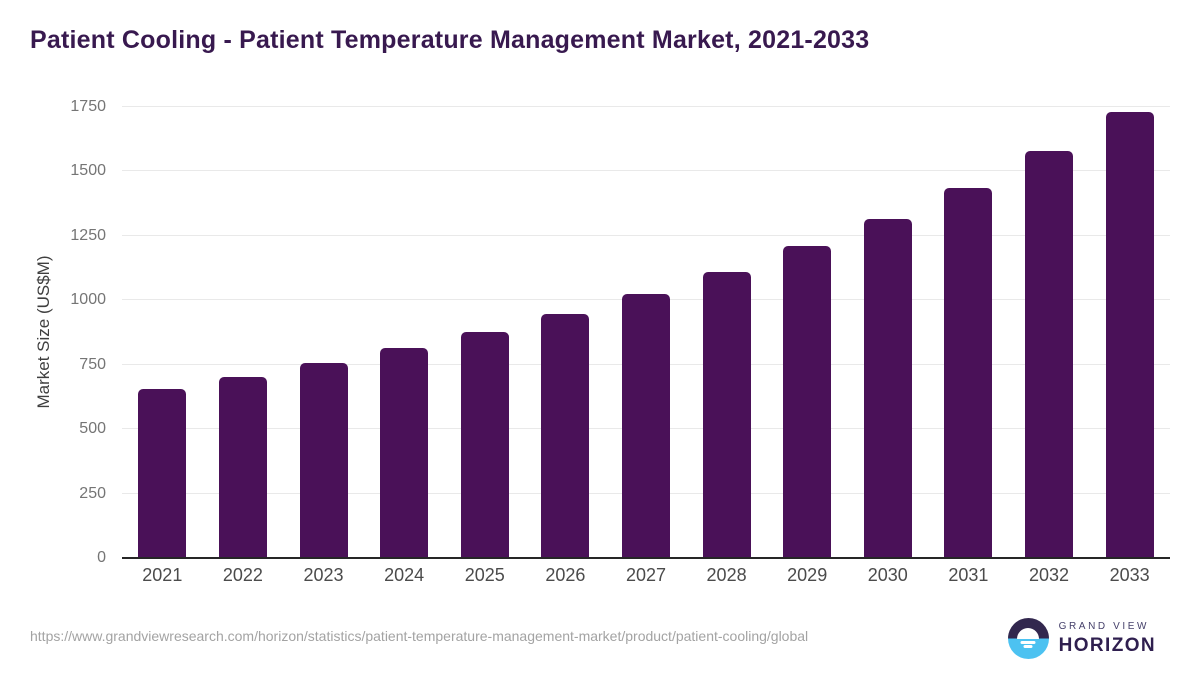  I want to click on x-tick-label: 2030, so click(887, 575).